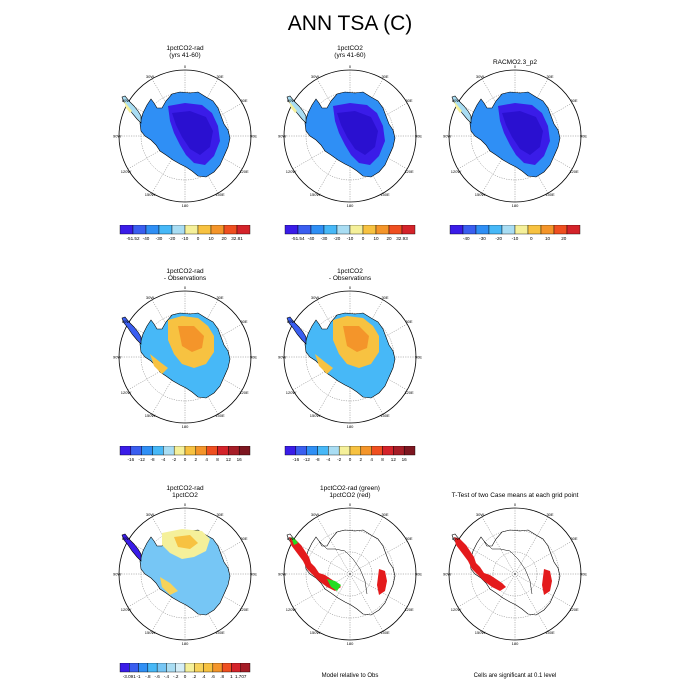 This screenshot has width=700, height=700. What do you see at coordinates (185, 572) in the screenshot?
I see `ice-sheet` at bounding box center [185, 572].